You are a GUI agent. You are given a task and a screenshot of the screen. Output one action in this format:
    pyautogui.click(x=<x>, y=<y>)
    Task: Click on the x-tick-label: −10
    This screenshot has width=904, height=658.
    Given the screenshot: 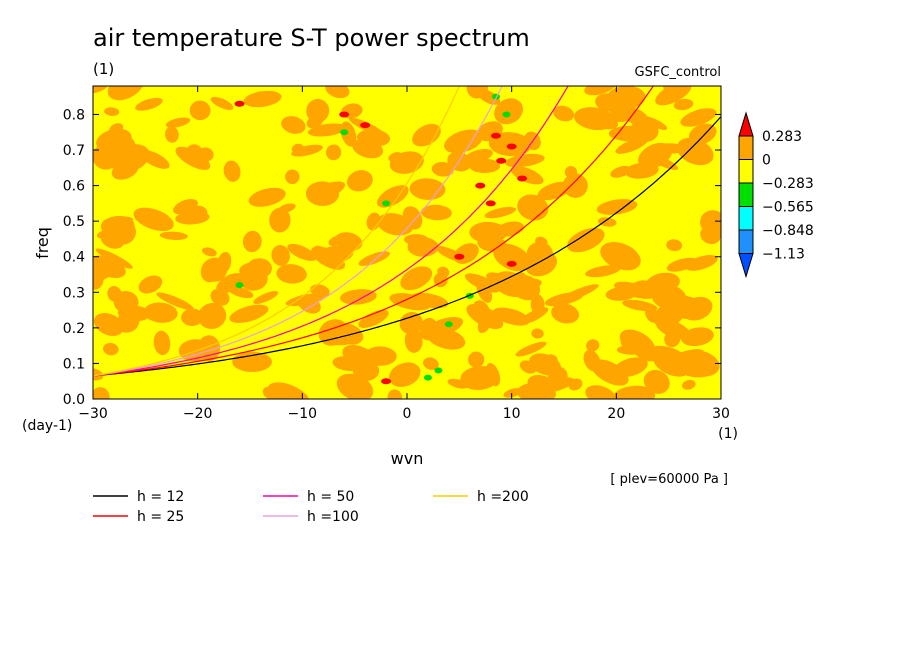 What is the action you would take?
    pyautogui.click(x=303, y=414)
    